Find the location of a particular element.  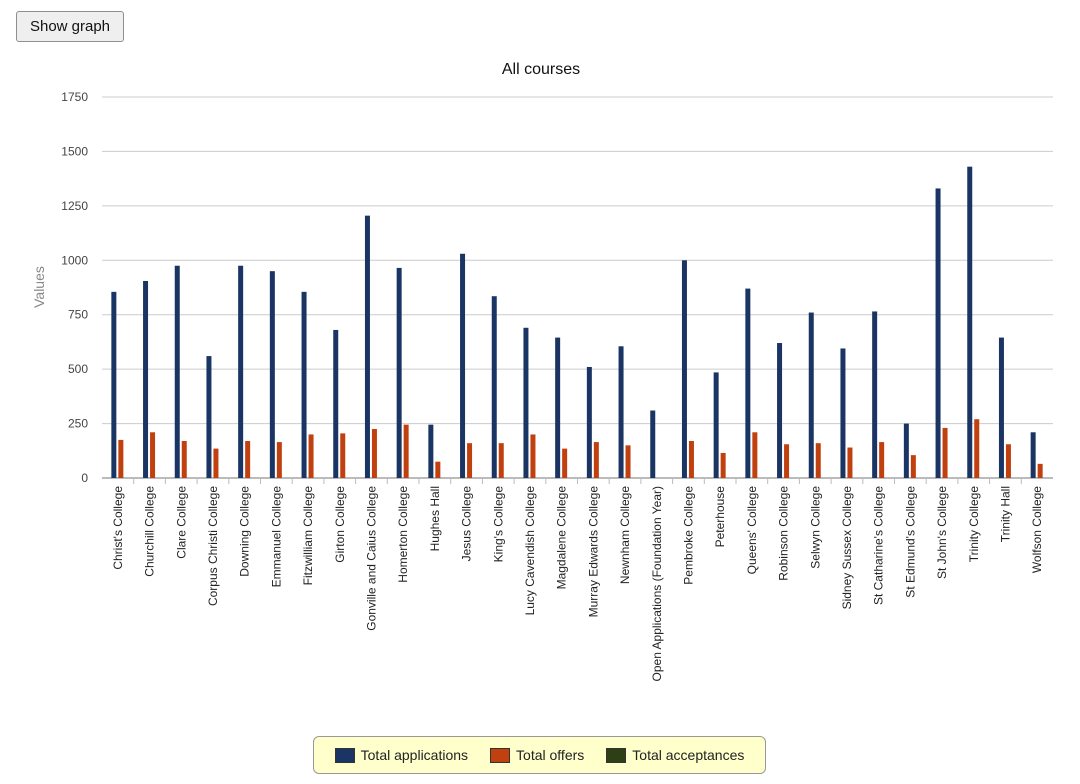

chart-title: All courses is located at coordinates (541, 69).